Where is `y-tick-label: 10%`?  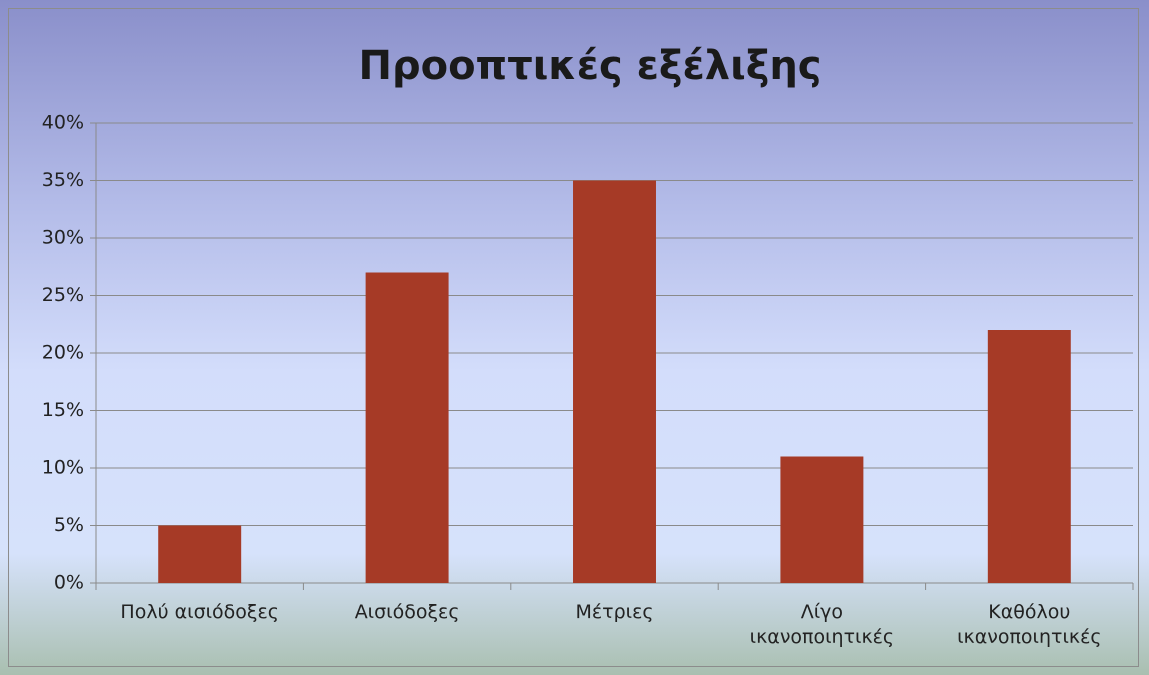 y-tick-label: 10% is located at coordinates (63, 468).